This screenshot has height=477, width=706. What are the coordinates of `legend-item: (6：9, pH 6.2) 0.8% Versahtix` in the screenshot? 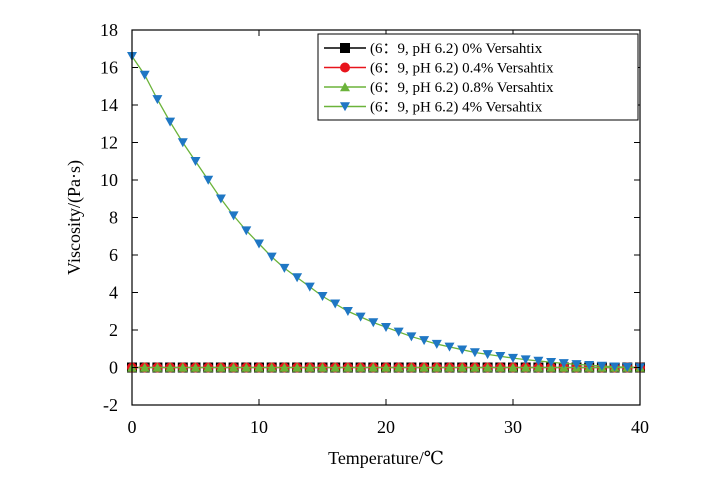 It's located at (439, 88).